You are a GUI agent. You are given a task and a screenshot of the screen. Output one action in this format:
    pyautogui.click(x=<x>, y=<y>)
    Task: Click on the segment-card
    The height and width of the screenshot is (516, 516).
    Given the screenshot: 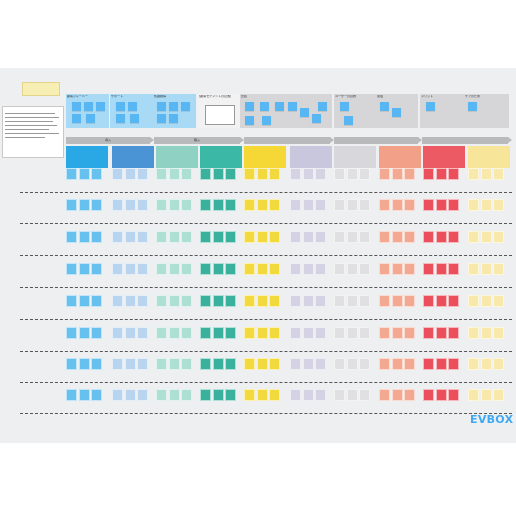 What is the action you would take?
    pyautogui.click(x=220, y=115)
    